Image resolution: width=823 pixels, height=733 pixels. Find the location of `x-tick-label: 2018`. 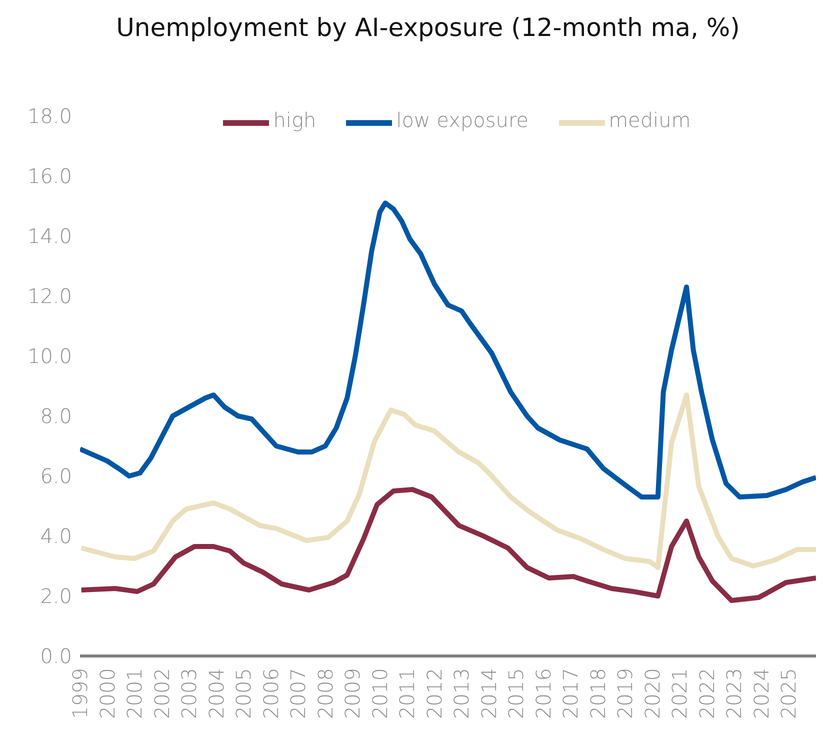

x-tick-label: 2018 is located at coordinates (598, 693).